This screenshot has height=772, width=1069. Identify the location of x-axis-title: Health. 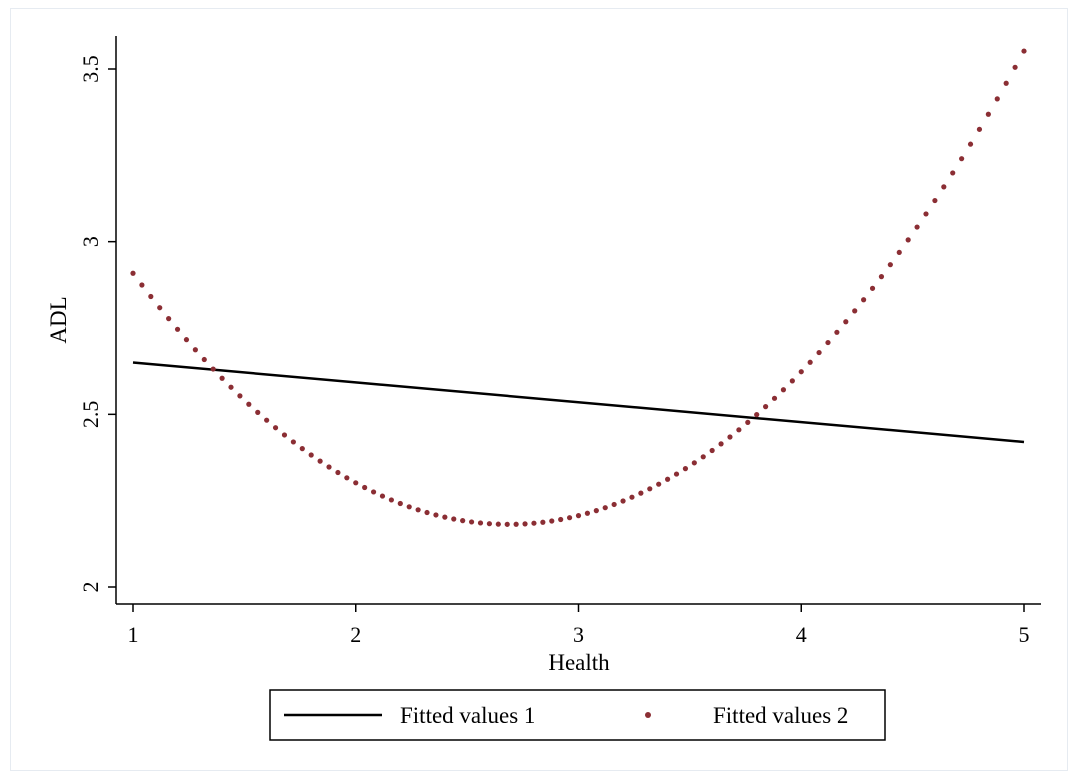
(579, 662).